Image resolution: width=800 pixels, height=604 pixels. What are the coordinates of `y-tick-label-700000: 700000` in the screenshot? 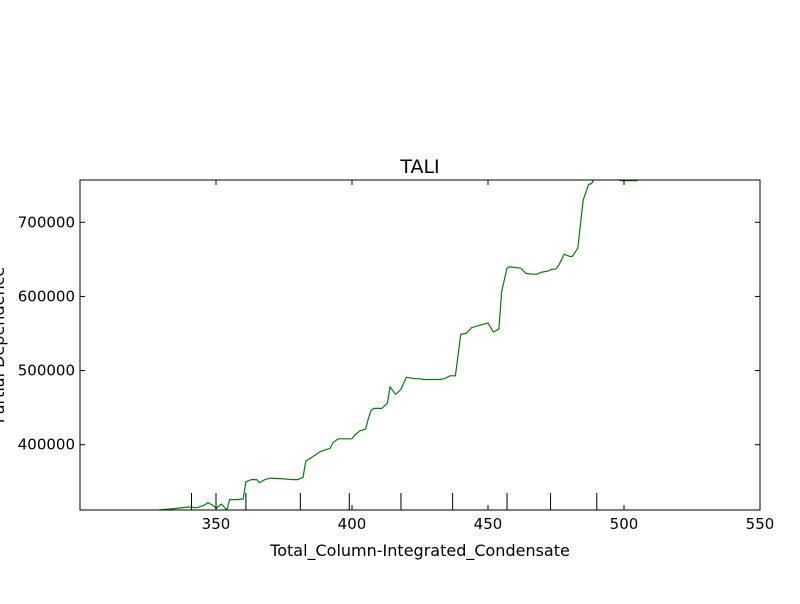 It's located at (46, 222).